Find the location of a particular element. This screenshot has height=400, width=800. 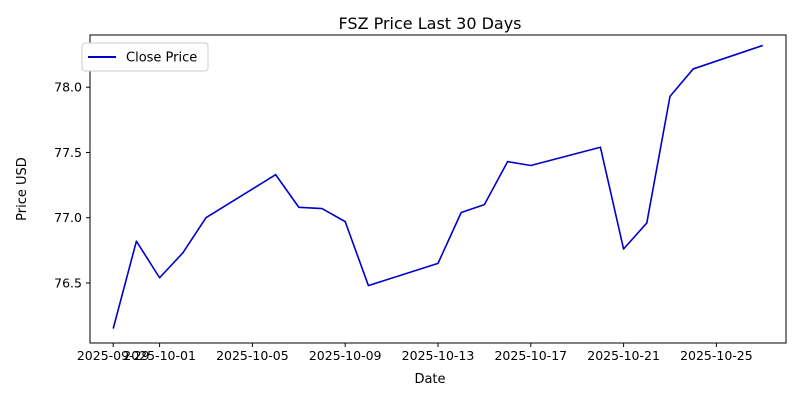

x-tick-label: 2025-10-17 is located at coordinates (530, 355).